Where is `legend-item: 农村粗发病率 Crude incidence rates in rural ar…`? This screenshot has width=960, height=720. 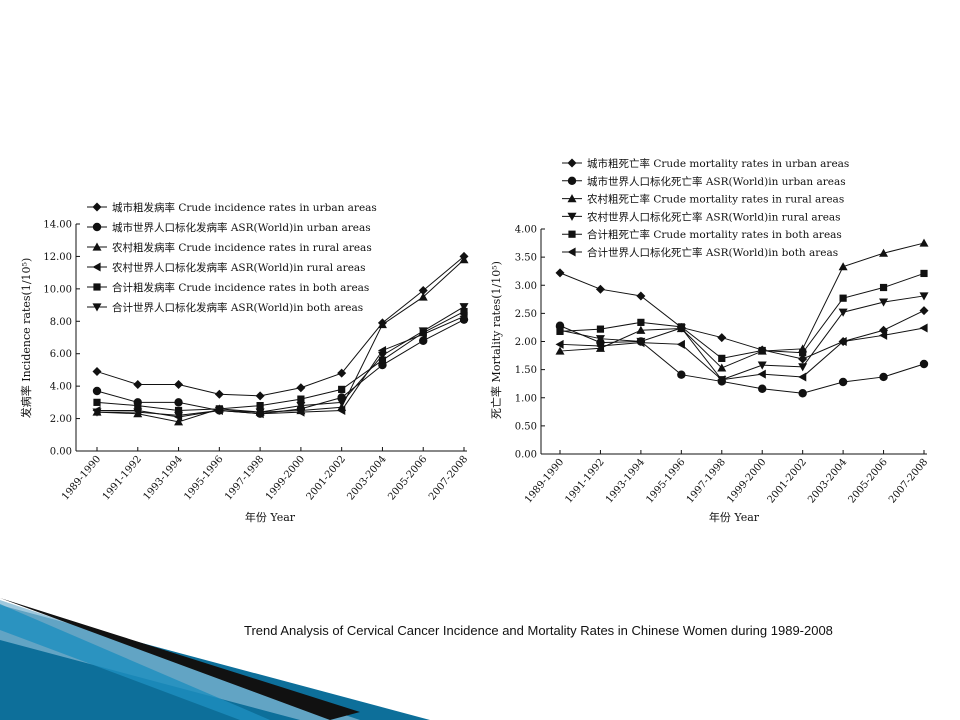
legend-item: 农村粗发病率 Crude incidence rates in rural ar… is located at coordinates (229, 247).